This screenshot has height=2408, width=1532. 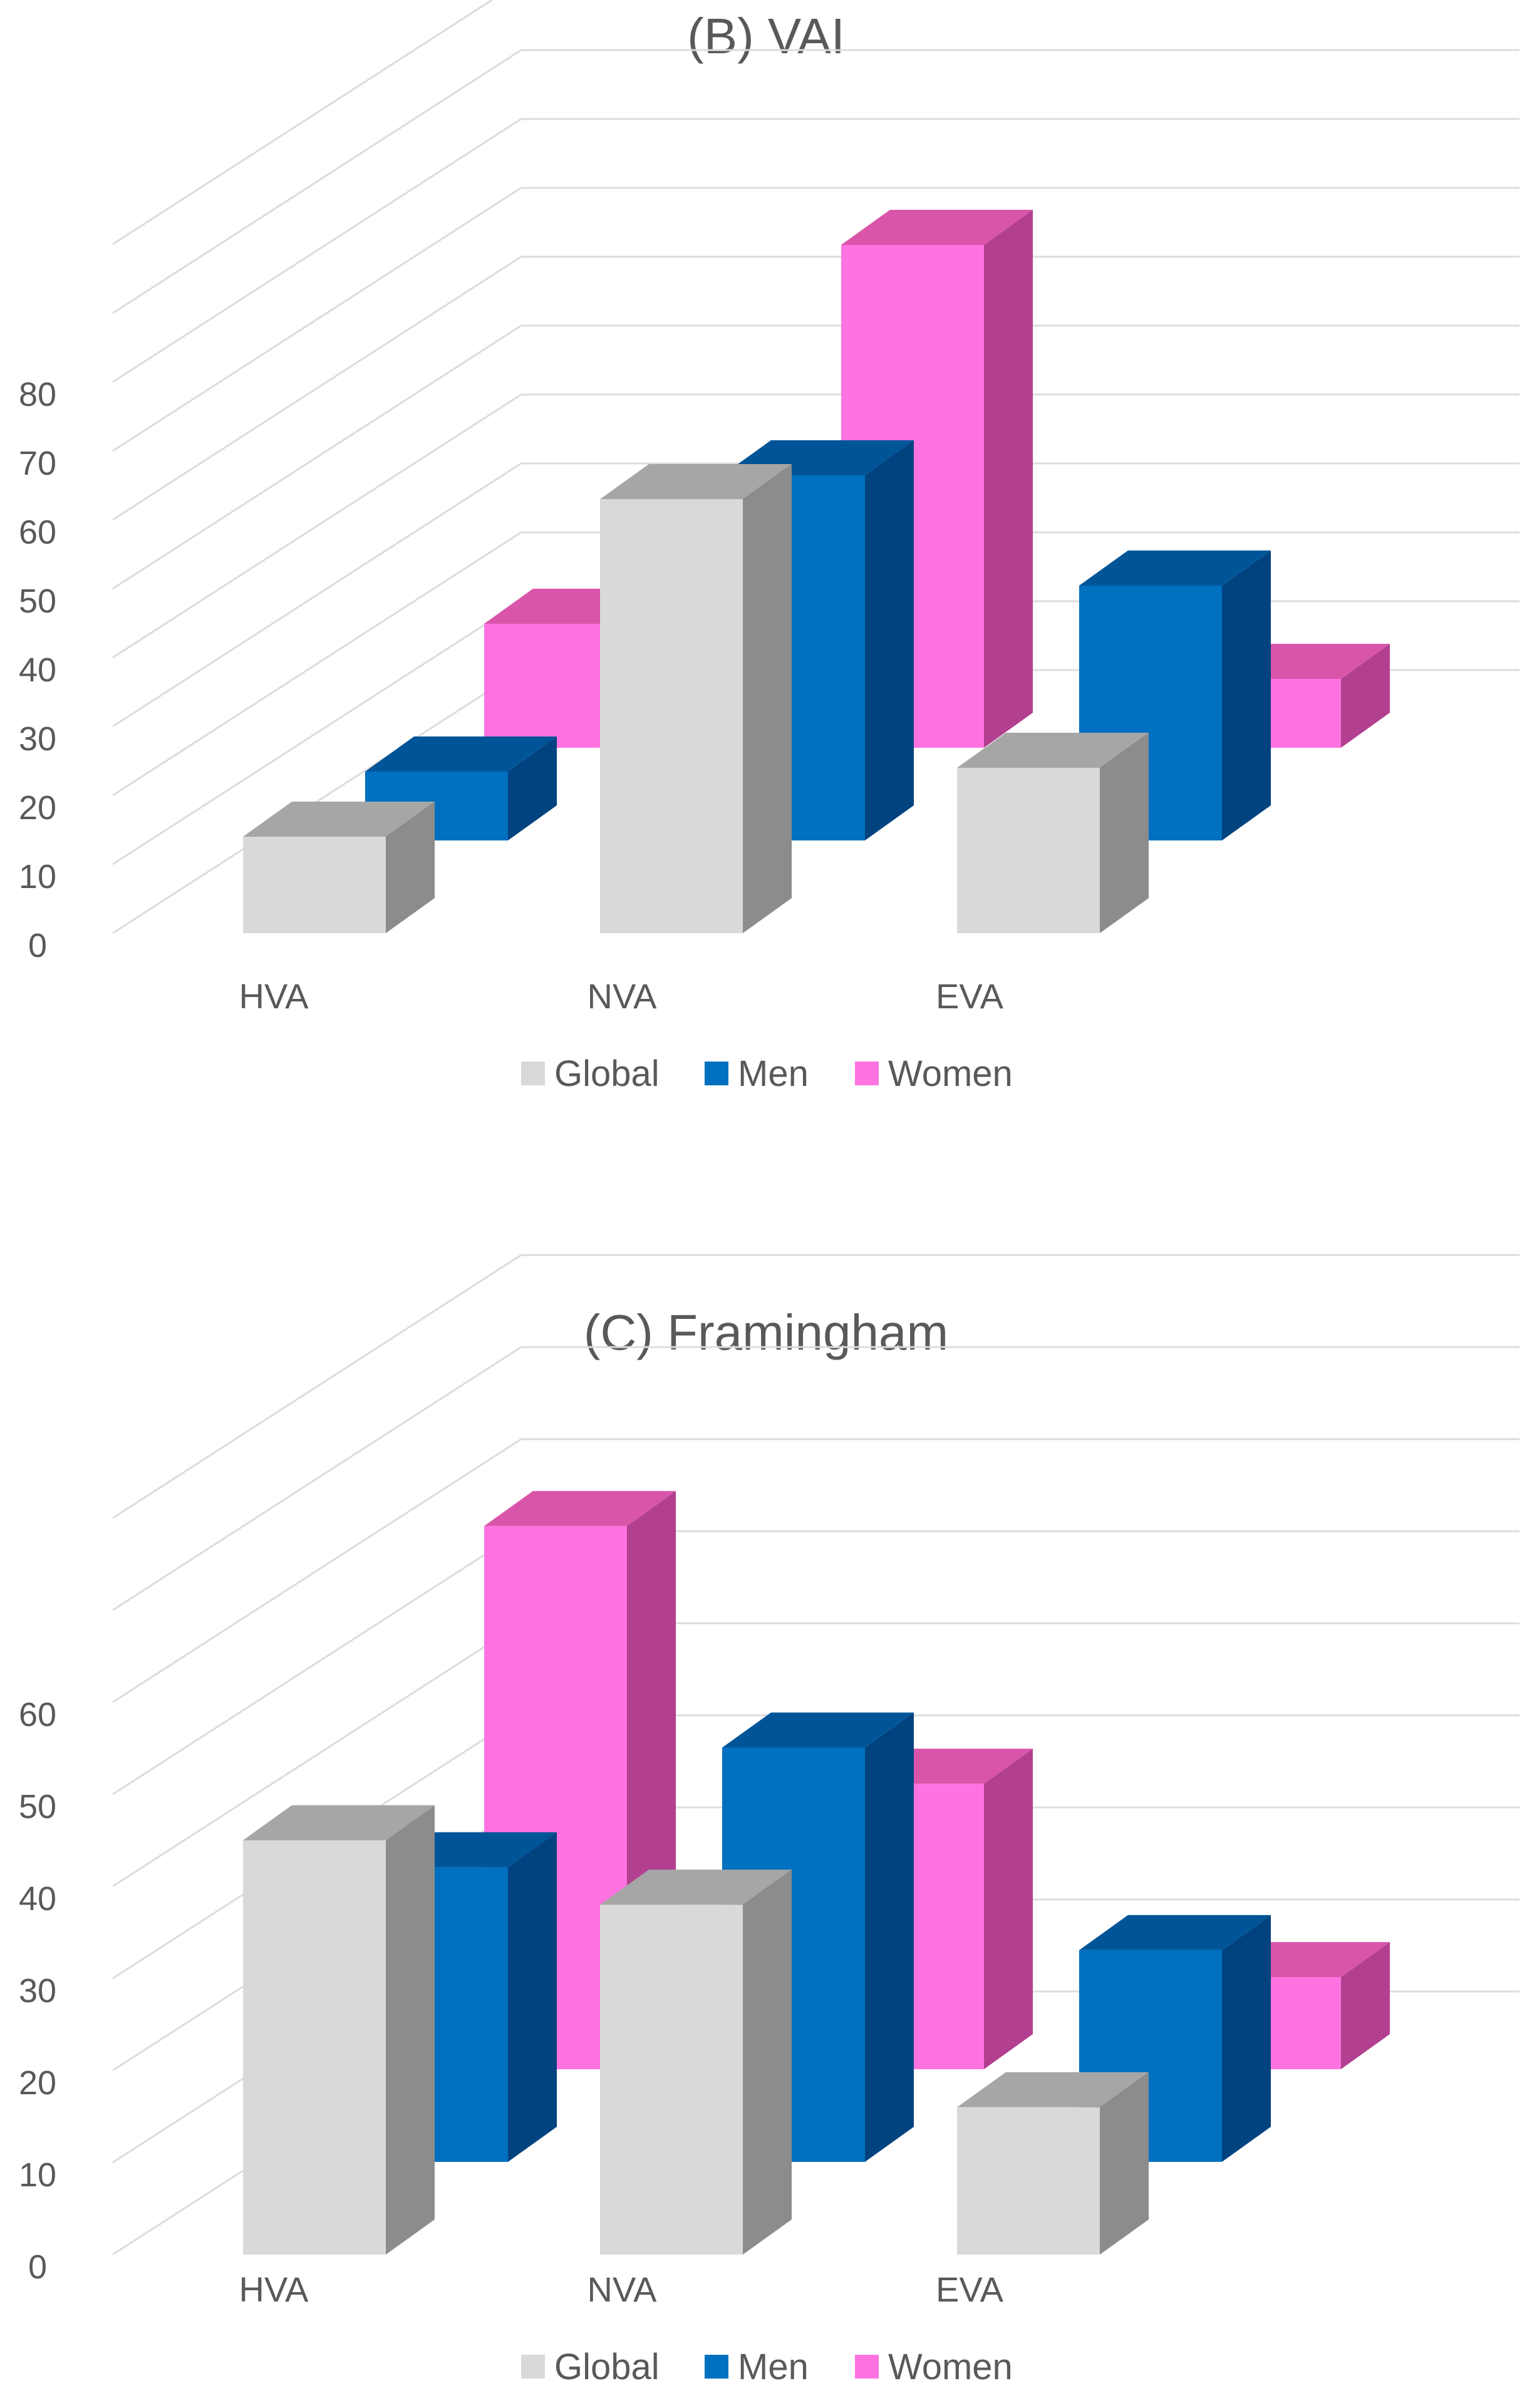 I want to click on vai-bar-women-nva-top, so click(x=937, y=227).